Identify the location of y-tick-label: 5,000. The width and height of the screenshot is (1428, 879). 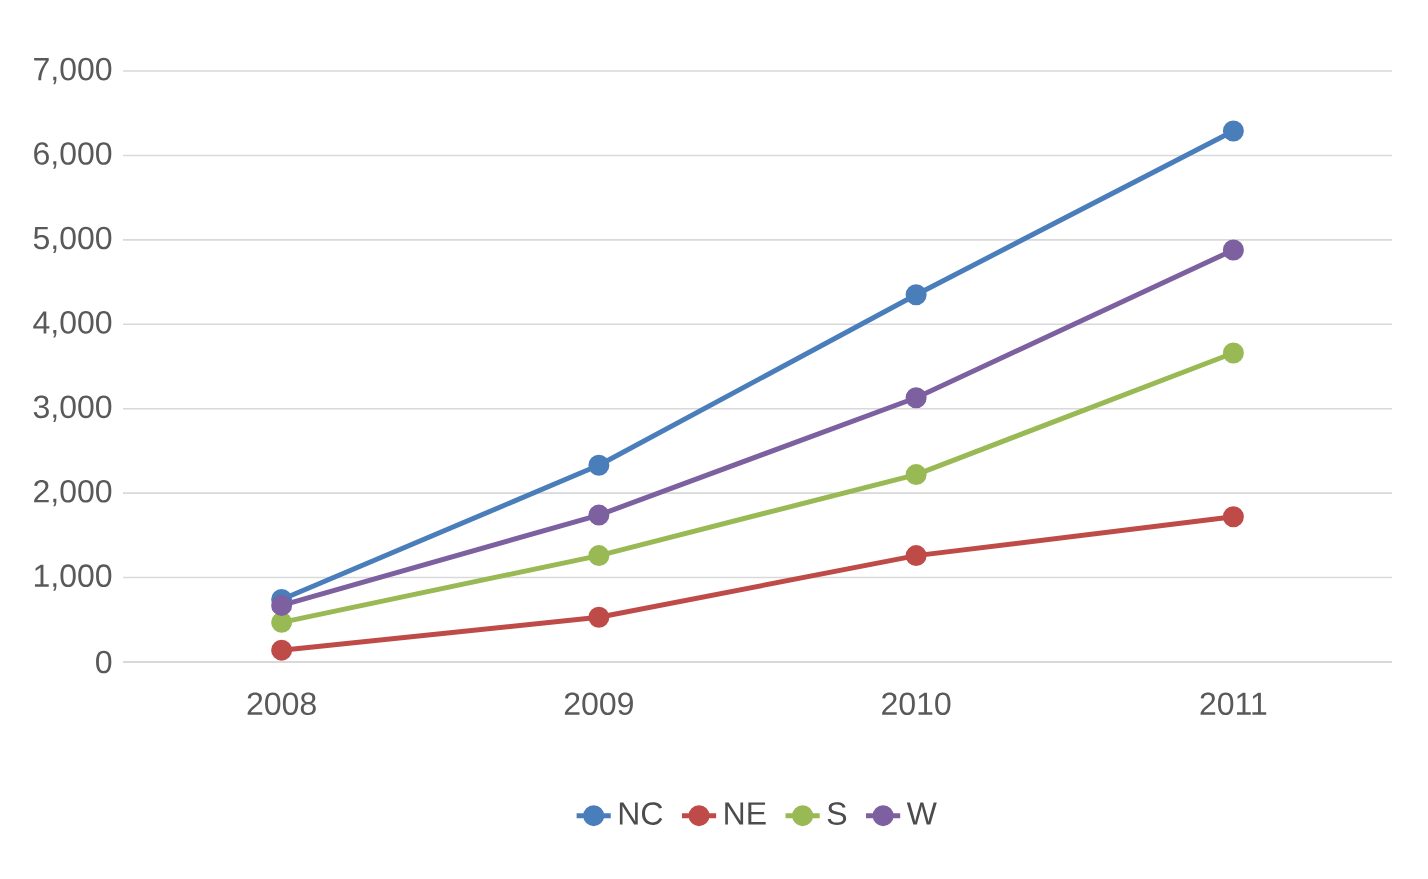
(72, 240).